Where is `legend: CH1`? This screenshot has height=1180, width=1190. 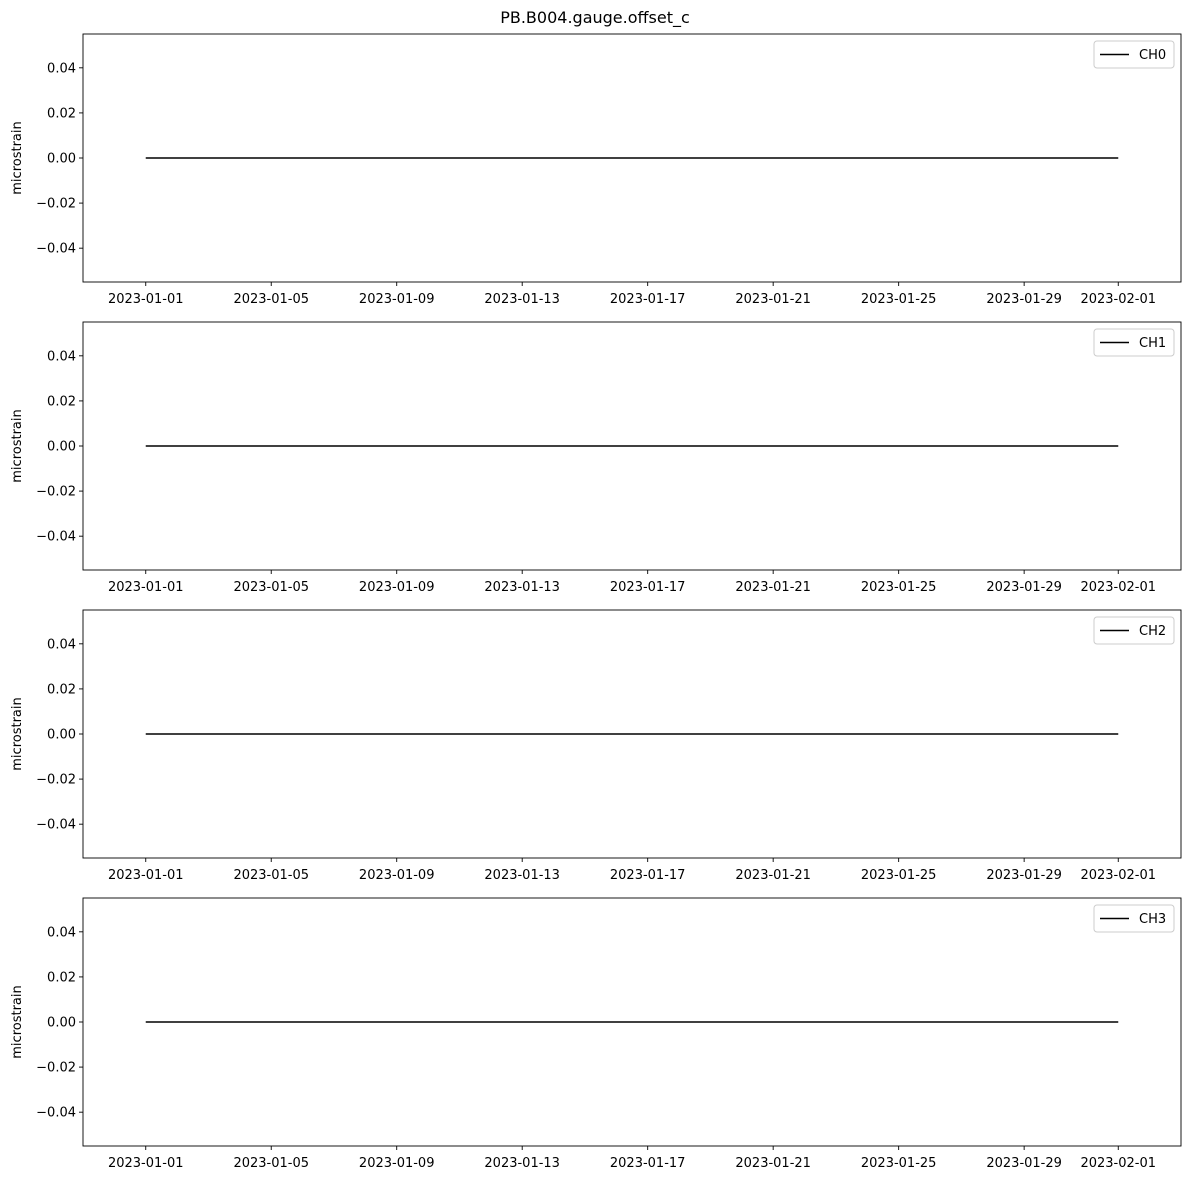
legend: CH1 is located at coordinates (1134, 342).